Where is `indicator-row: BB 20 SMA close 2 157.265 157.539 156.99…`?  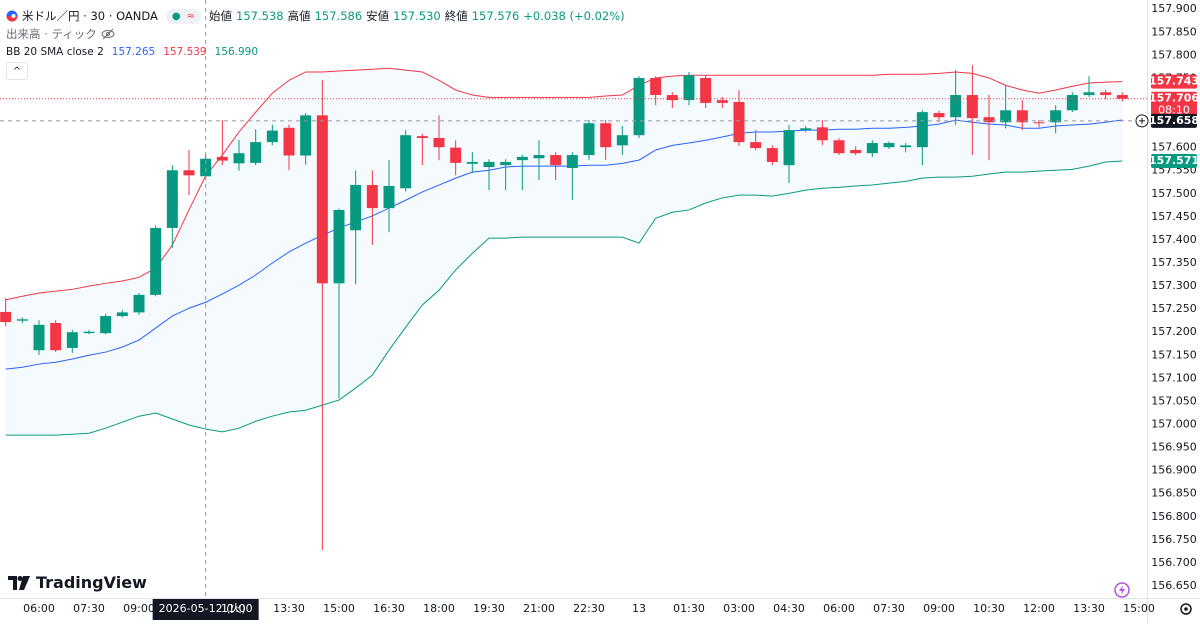 indicator-row: BB 20 SMA close 2 157.265 157.539 156.99… is located at coordinates (132, 52).